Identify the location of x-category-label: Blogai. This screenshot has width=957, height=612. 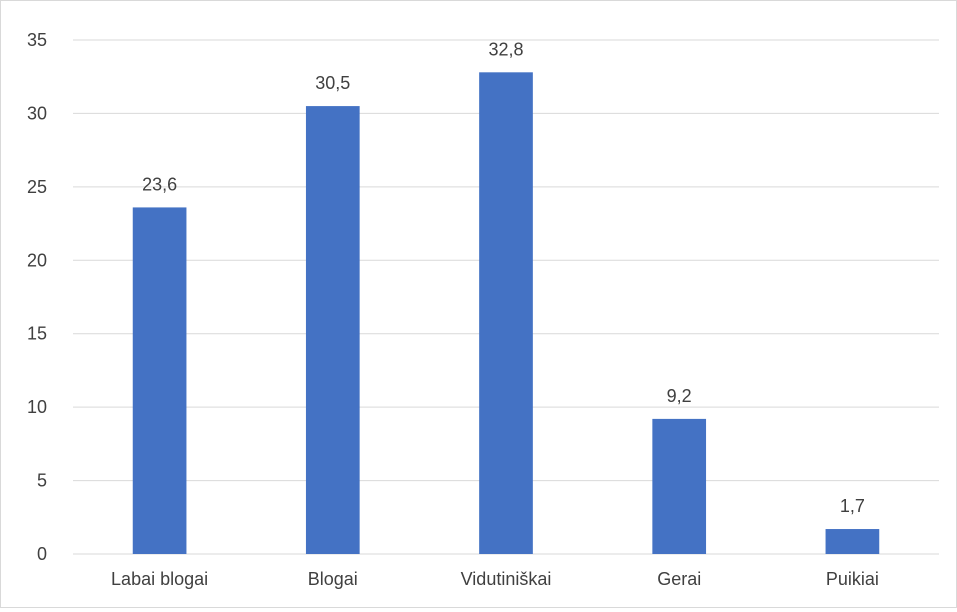
(333, 579).